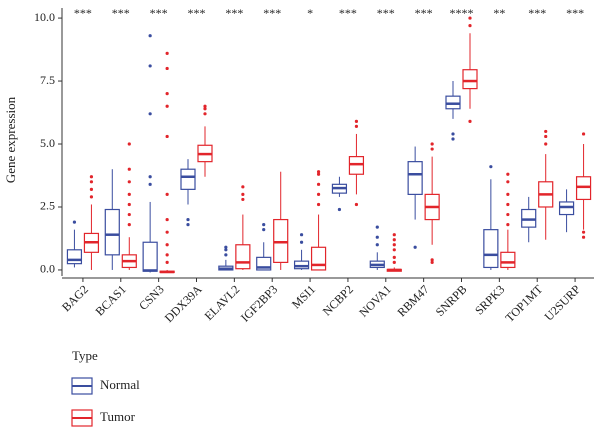  What do you see at coordinates (151, 297) in the screenshot?
I see `x-tick-label: CSN3` at bounding box center [151, 297].